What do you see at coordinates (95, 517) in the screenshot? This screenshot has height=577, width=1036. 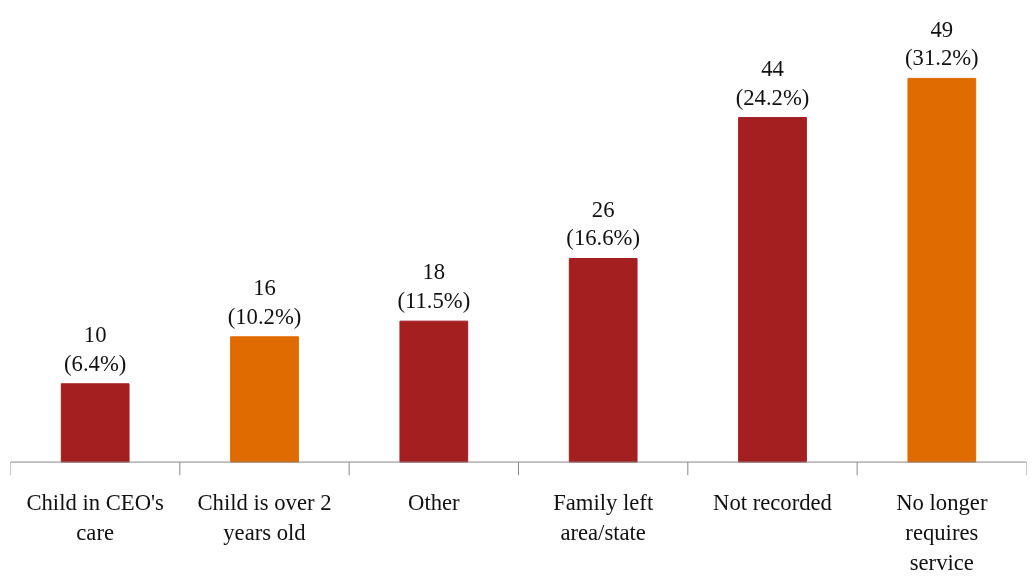 I see `x-tick-label: Child in CEO's care` at bounding box center [95, 517].